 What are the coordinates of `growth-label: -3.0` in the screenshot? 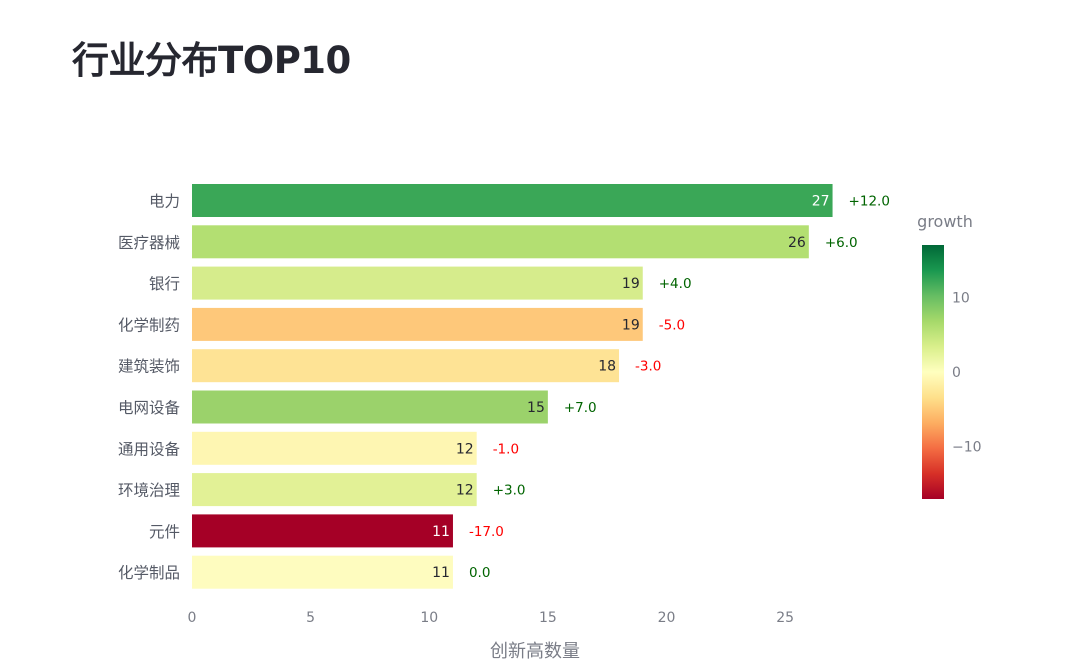 It's located at (648, 367).